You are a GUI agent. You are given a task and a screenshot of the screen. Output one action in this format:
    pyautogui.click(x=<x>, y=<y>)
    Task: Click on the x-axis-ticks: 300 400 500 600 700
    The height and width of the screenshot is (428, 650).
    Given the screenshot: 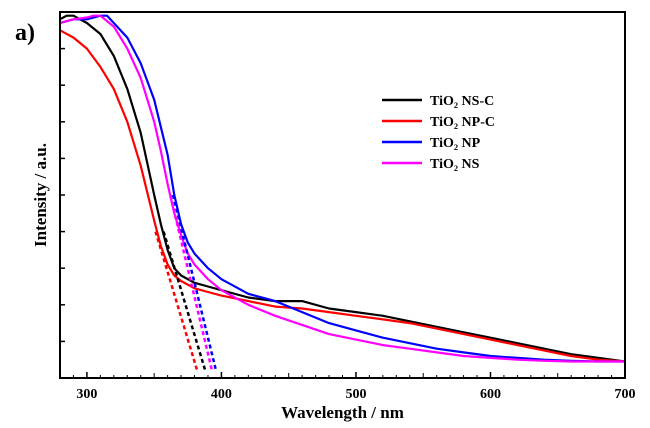 What is the action you would take?
    pyautogui.click(x=354, y=387)
    